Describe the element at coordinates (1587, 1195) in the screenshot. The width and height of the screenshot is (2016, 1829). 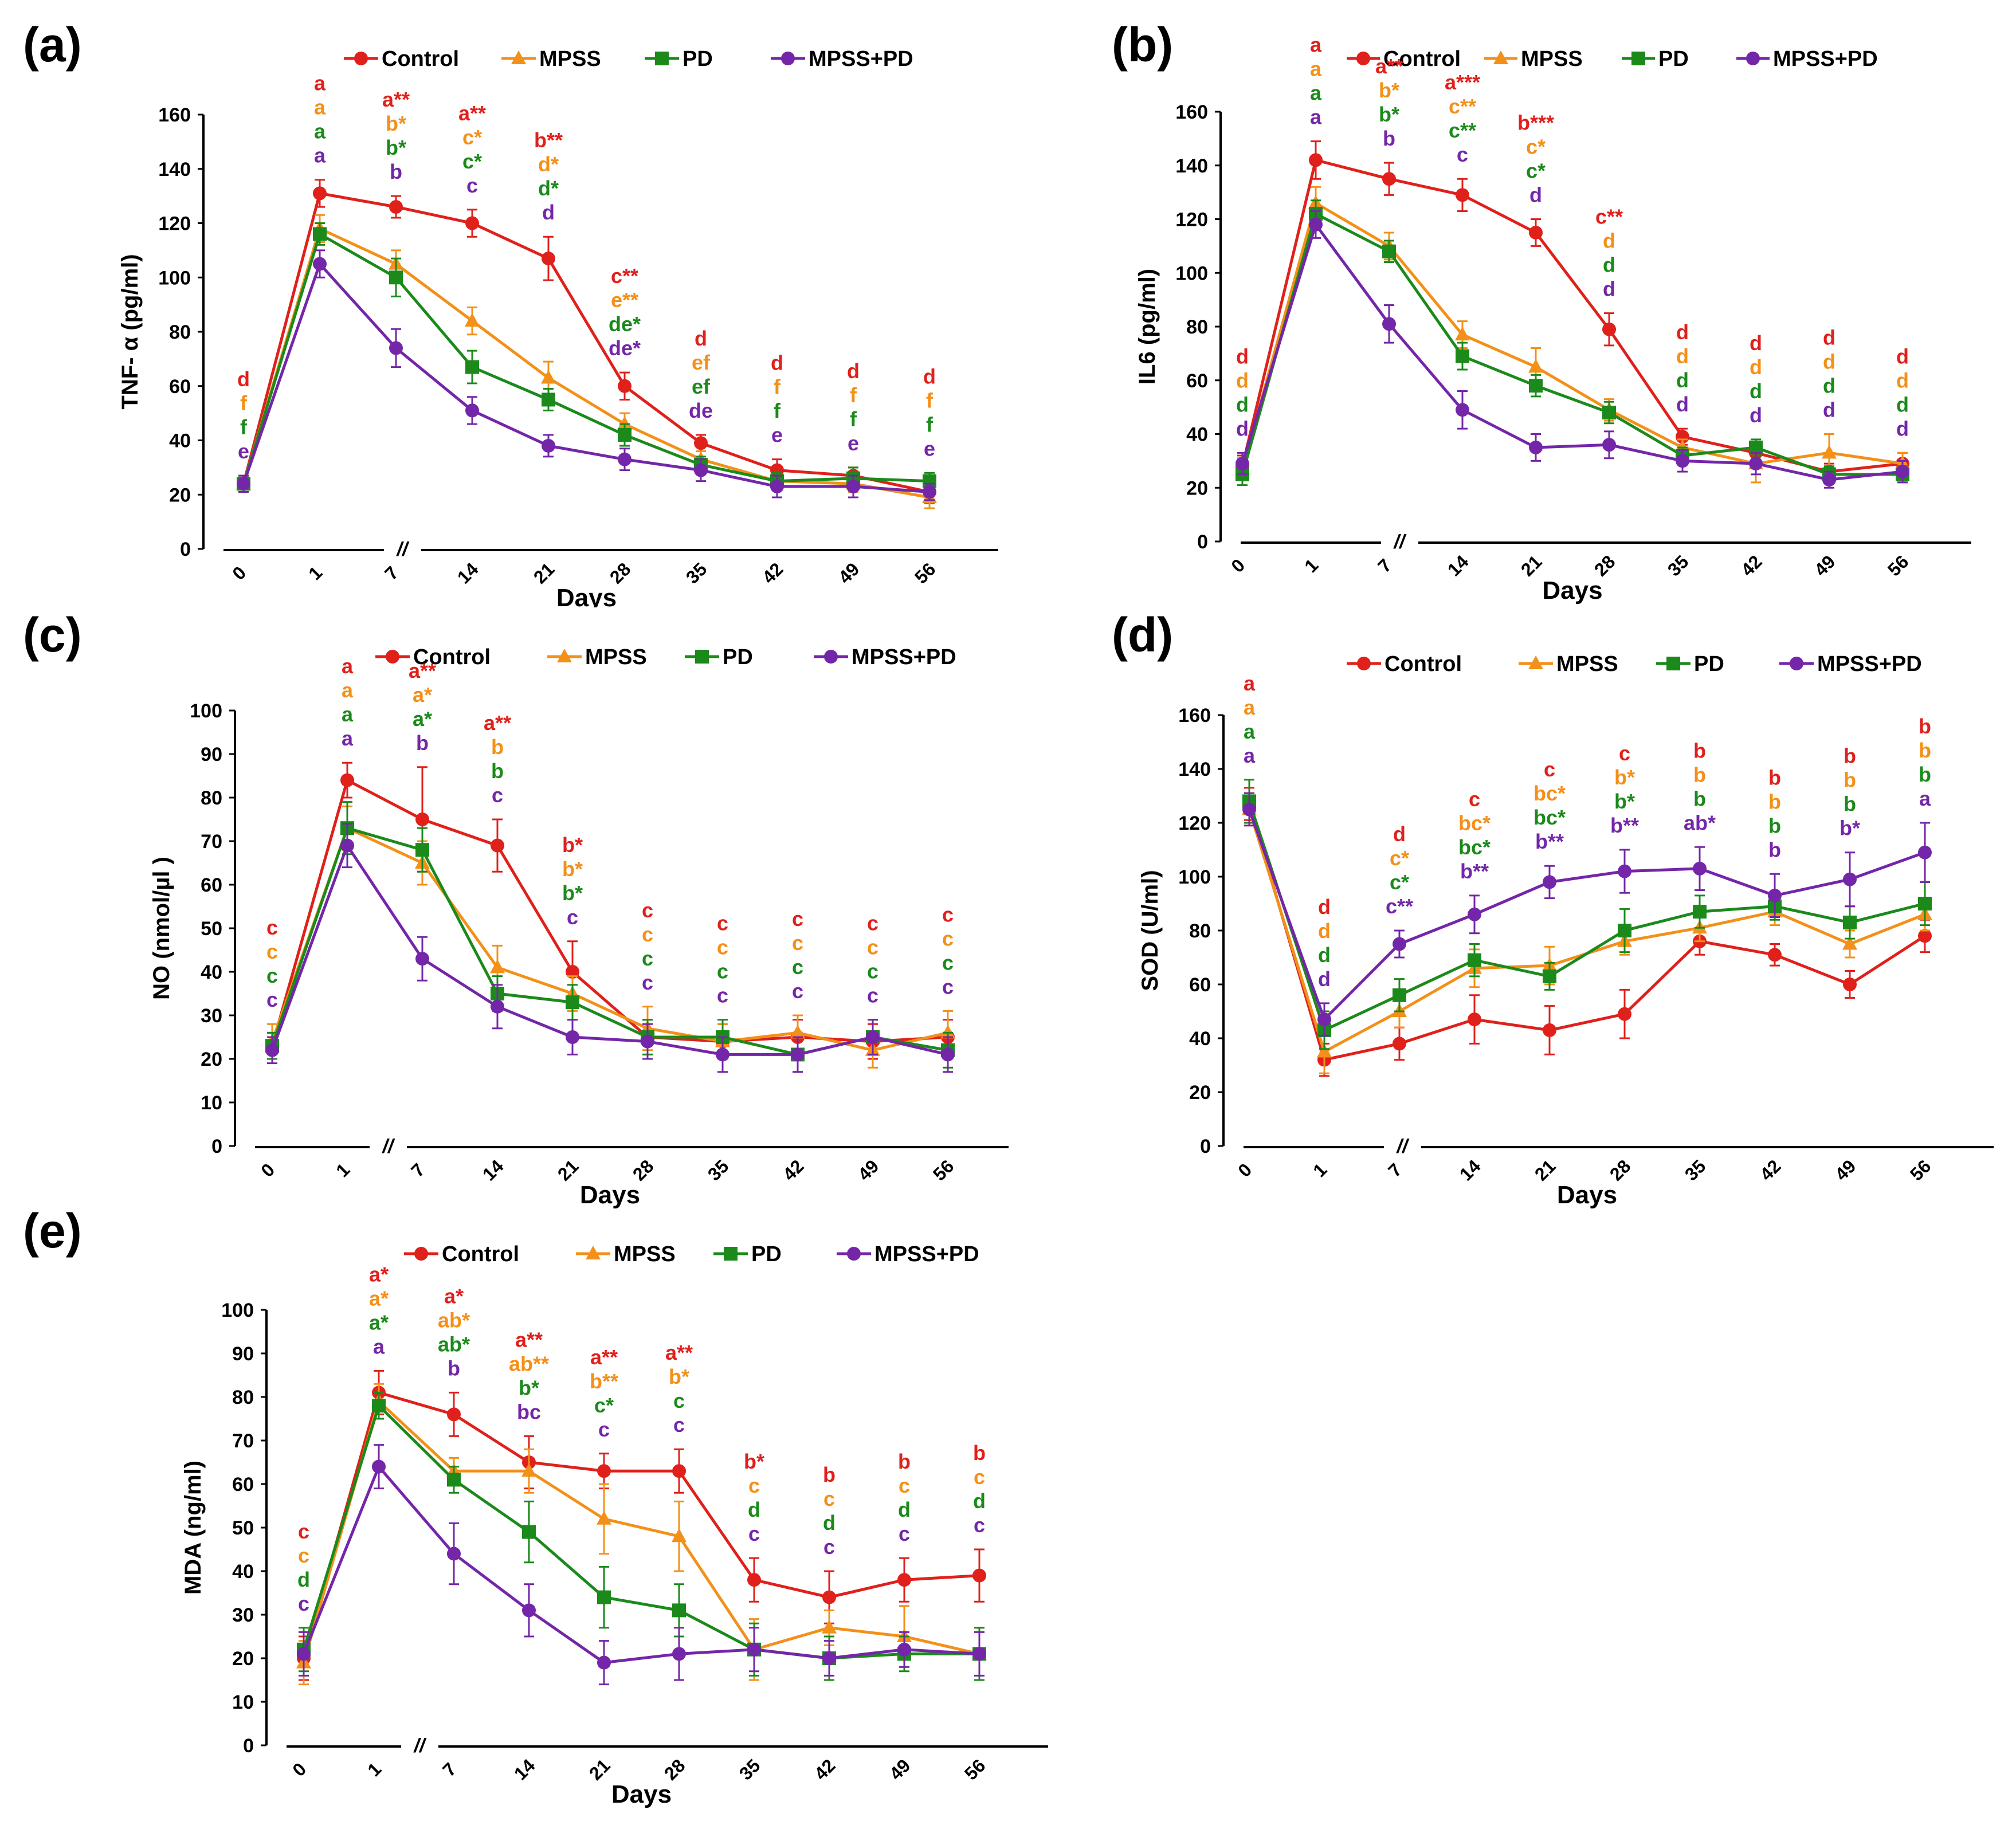
I see `x-axis-label: Days` at that location.